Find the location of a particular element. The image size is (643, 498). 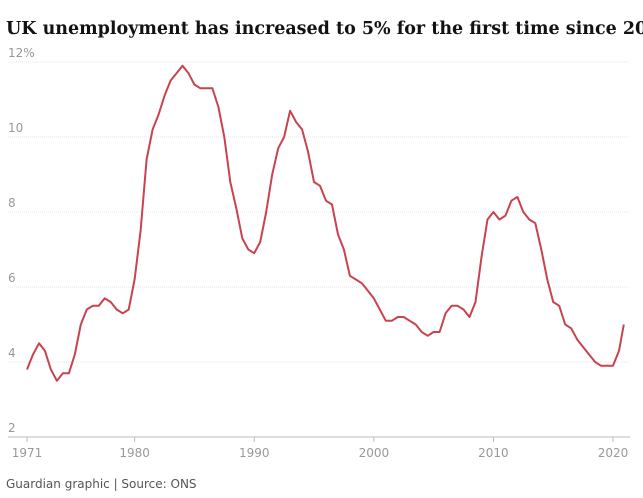

x-tick-label: 1980 is located at coordinates (134, 453).